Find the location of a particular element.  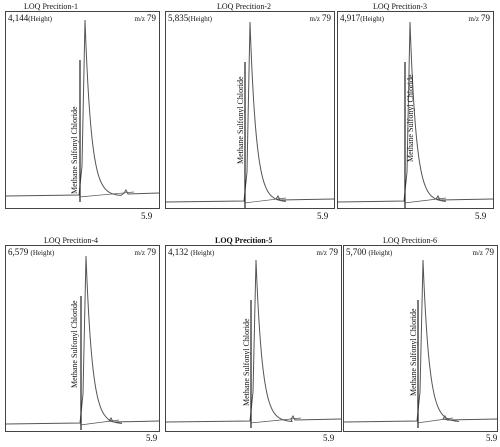

peak-height-value: 4,132 (Height) is located at coordinates (191, 252).